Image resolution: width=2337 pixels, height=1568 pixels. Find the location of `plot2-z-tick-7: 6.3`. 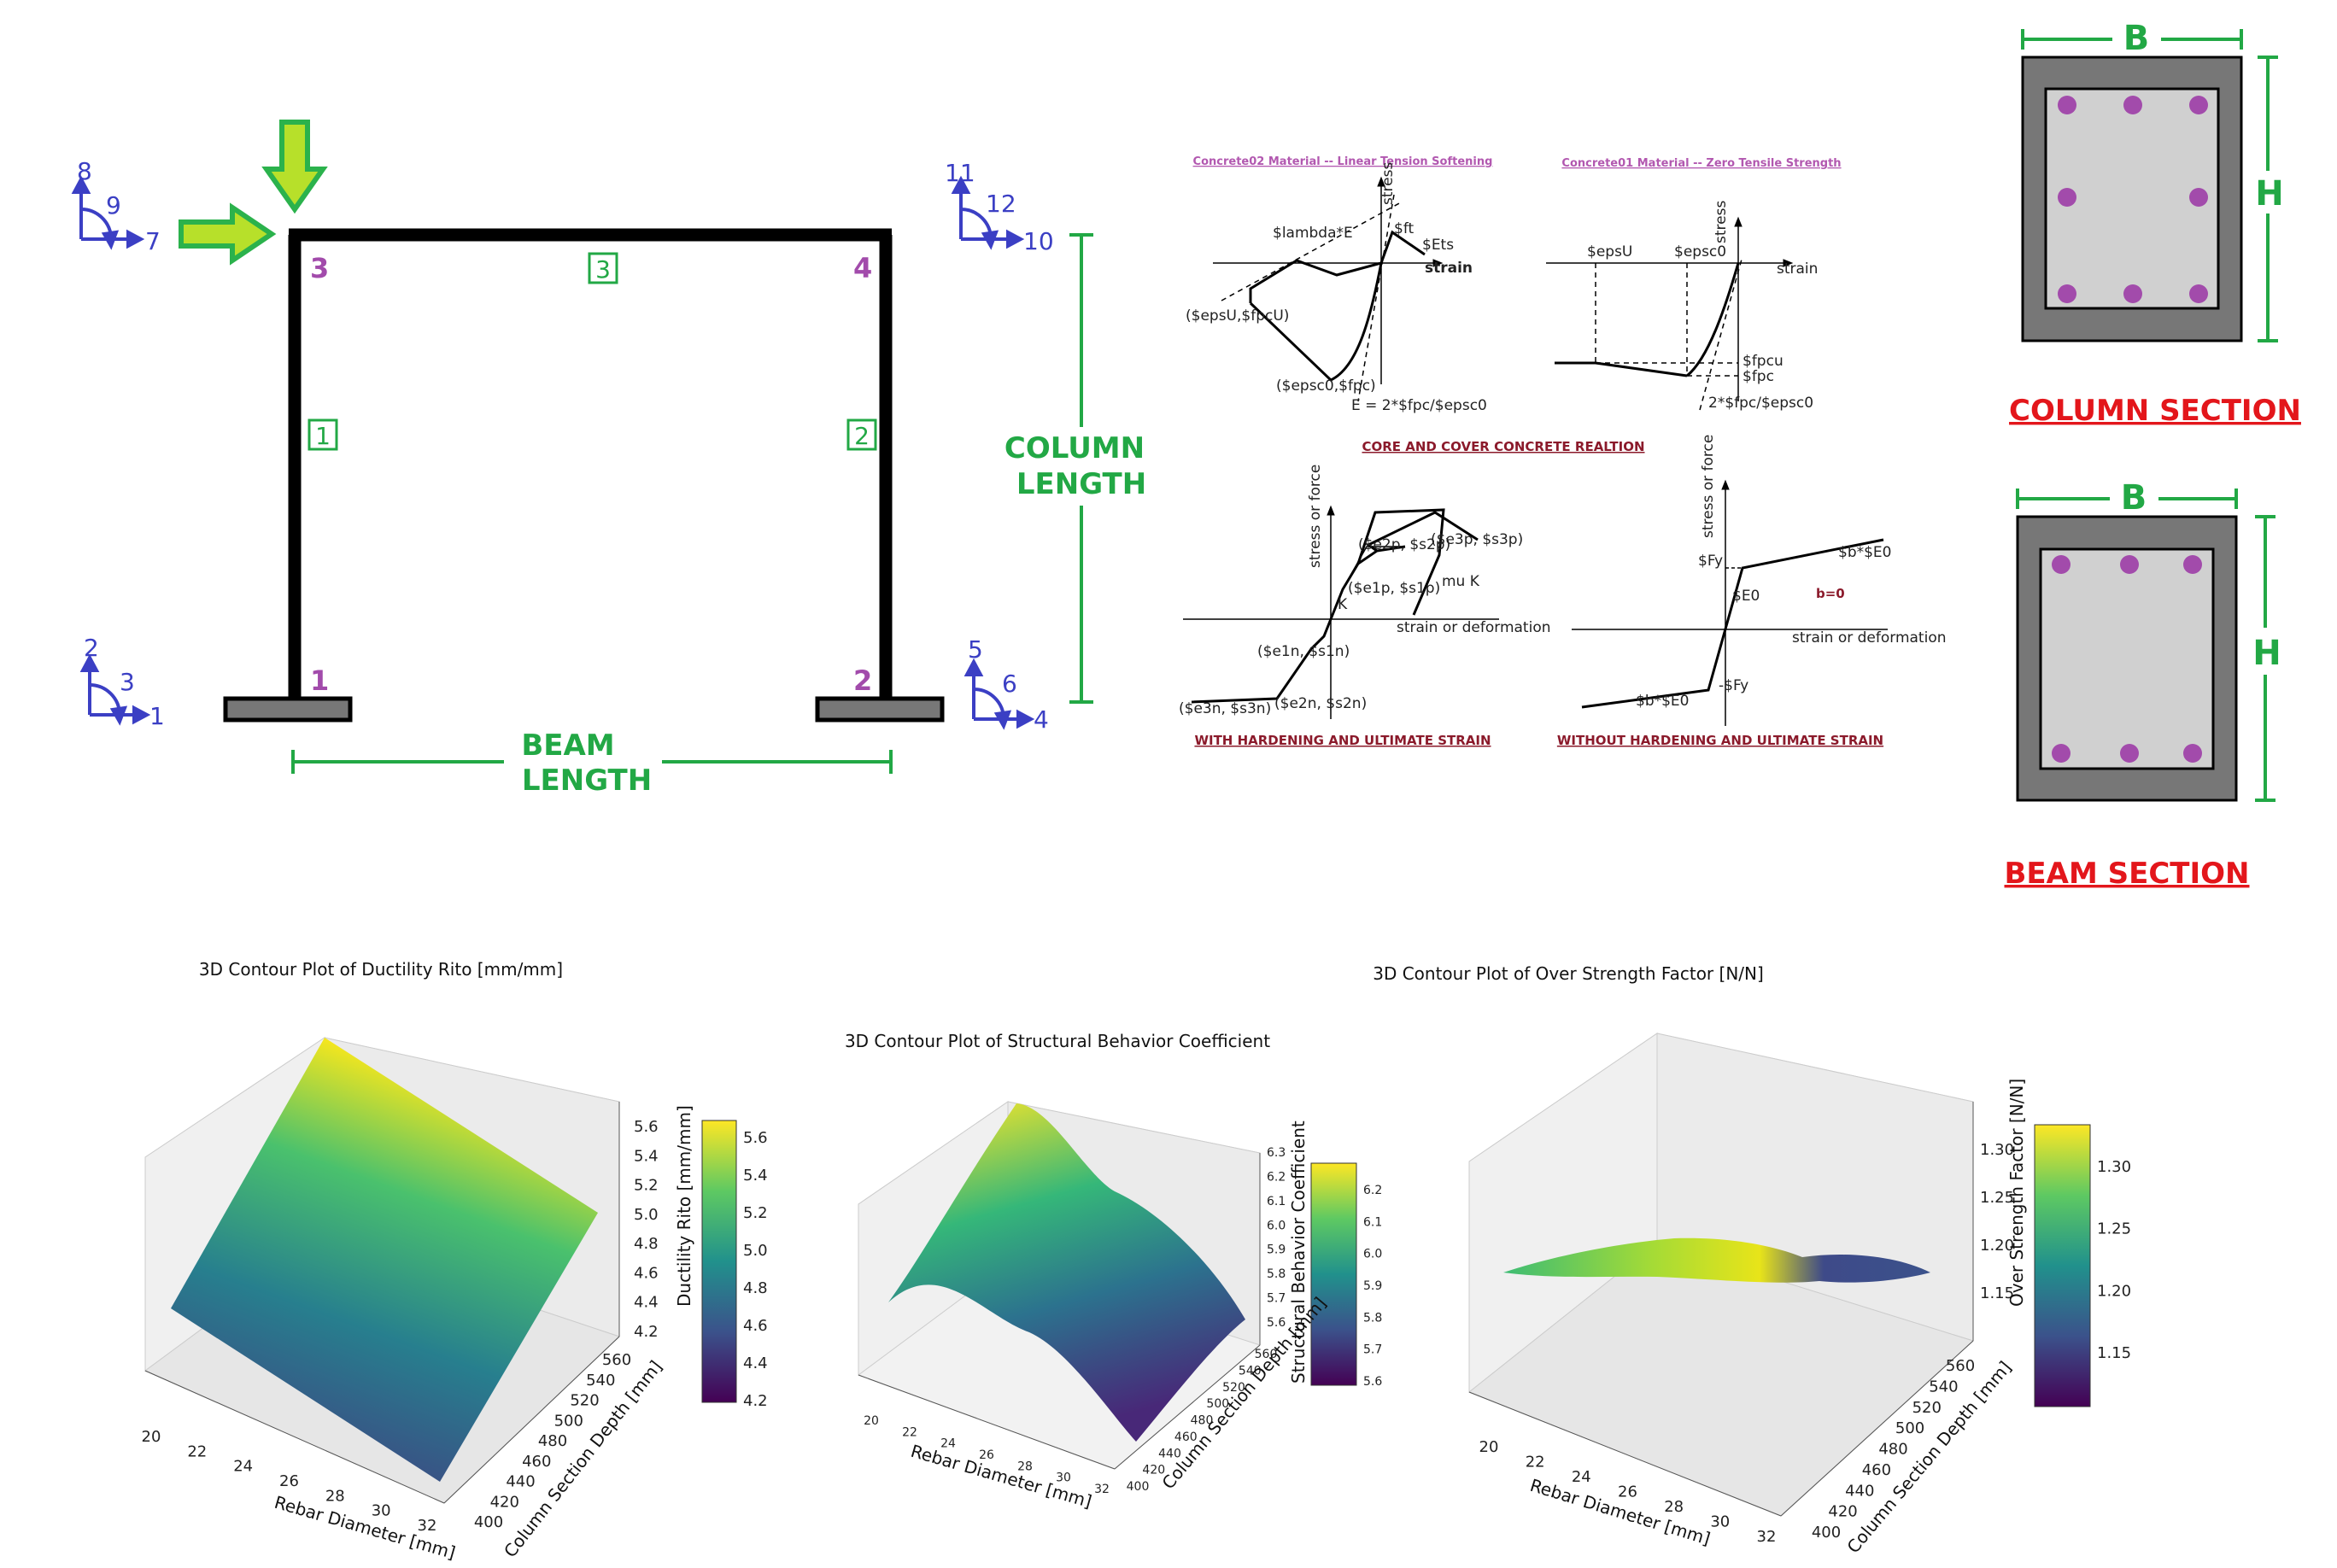

plot2-z-tick-7: 6.3 is located at coordinates (1276, 1153).